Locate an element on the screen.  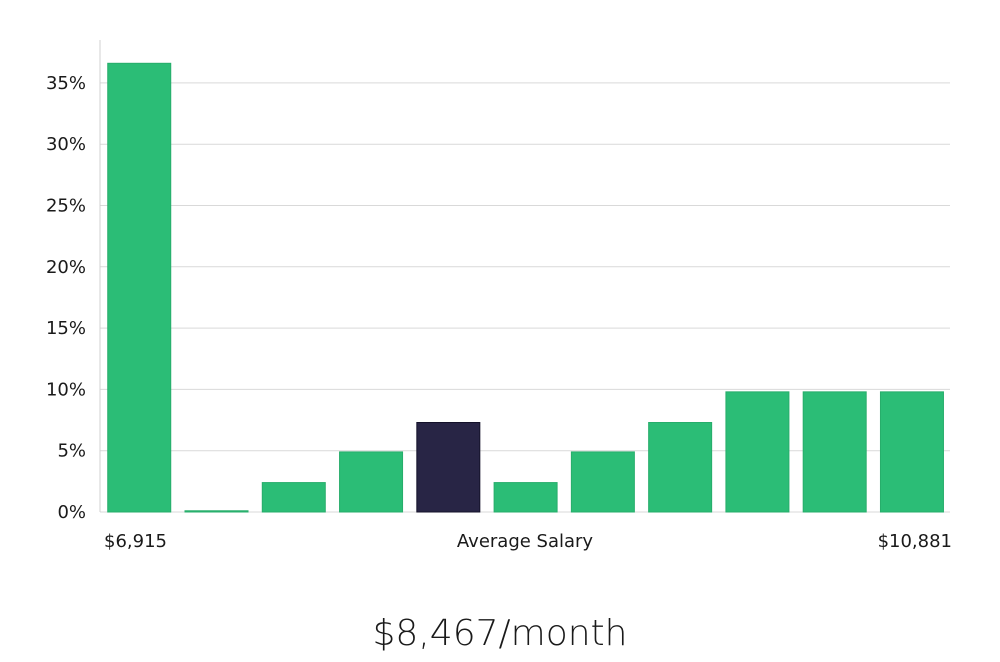
x-axis-title: Average Salary is located at coordinates (525, 541).